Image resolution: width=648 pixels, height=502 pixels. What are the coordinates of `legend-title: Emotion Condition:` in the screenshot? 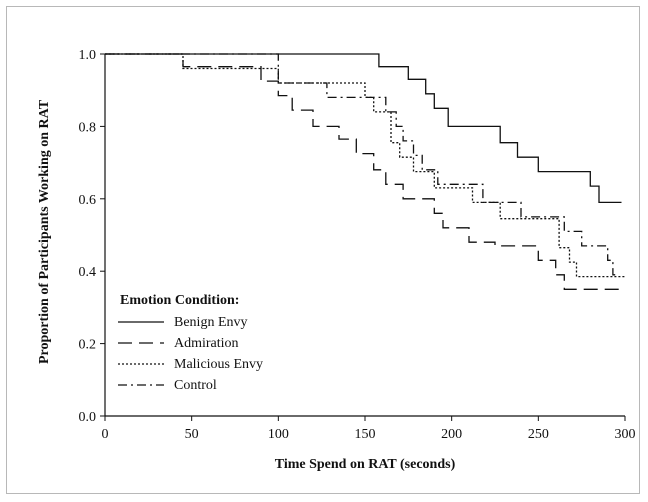 It's located at (179, 300).